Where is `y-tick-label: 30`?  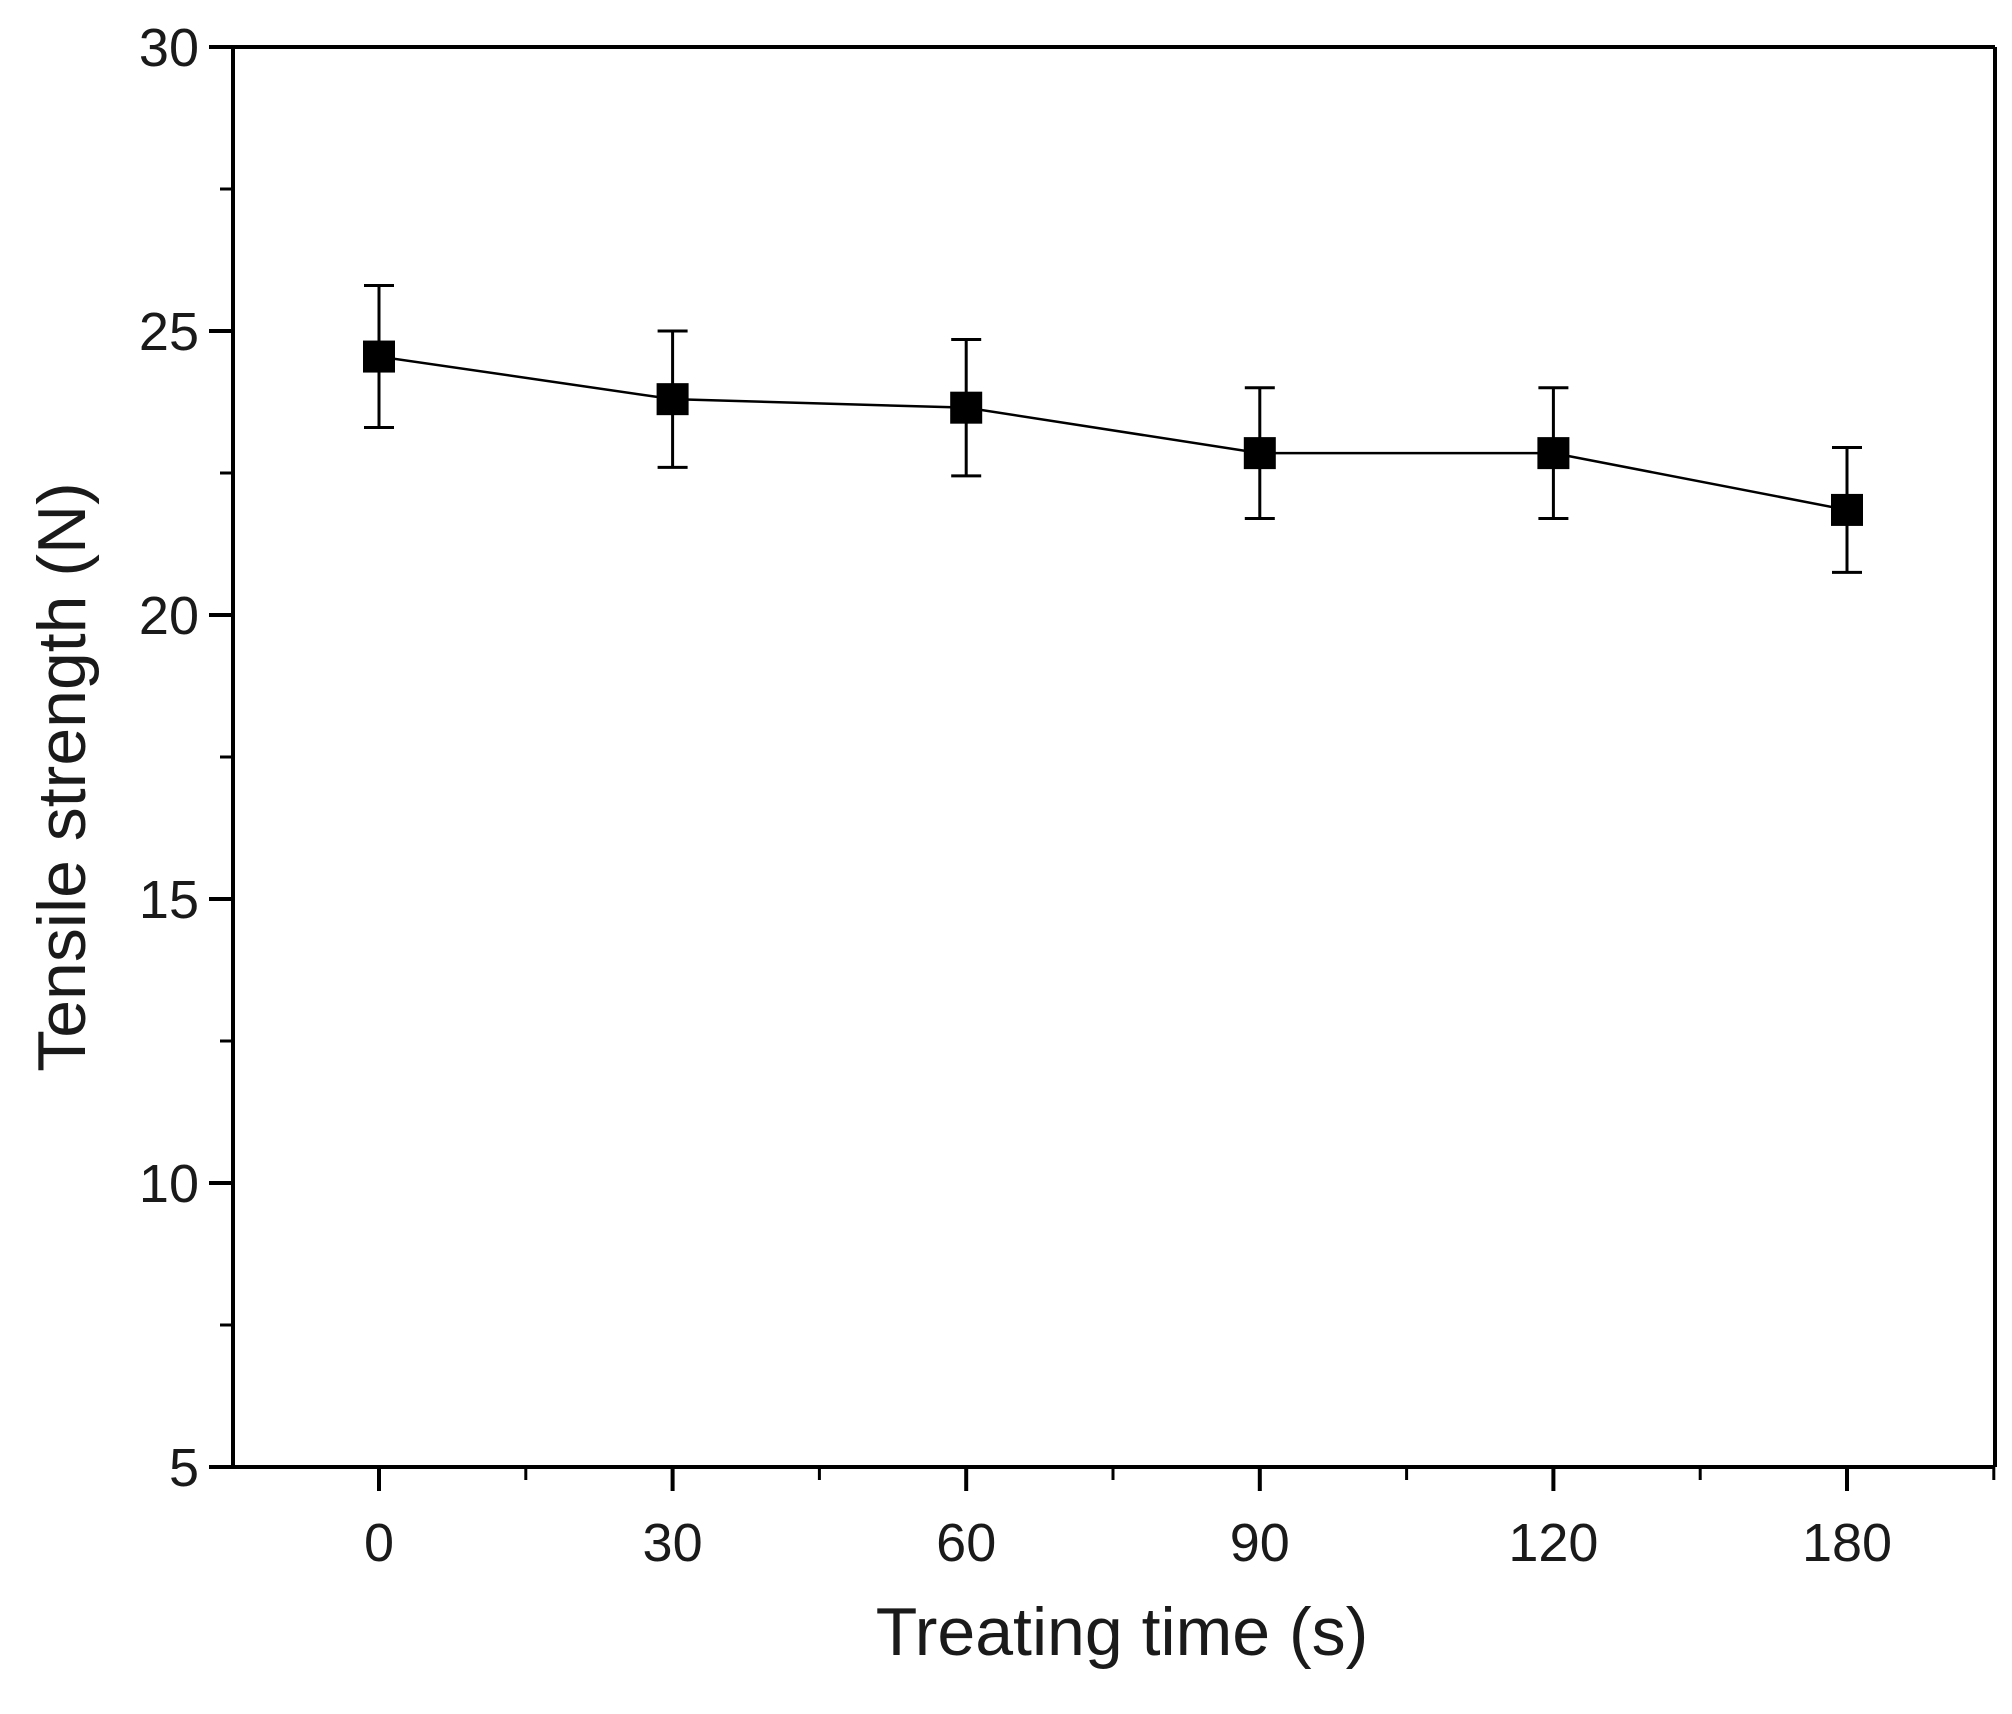
y-tick-label: 30 is located at coordinates (169, 48).